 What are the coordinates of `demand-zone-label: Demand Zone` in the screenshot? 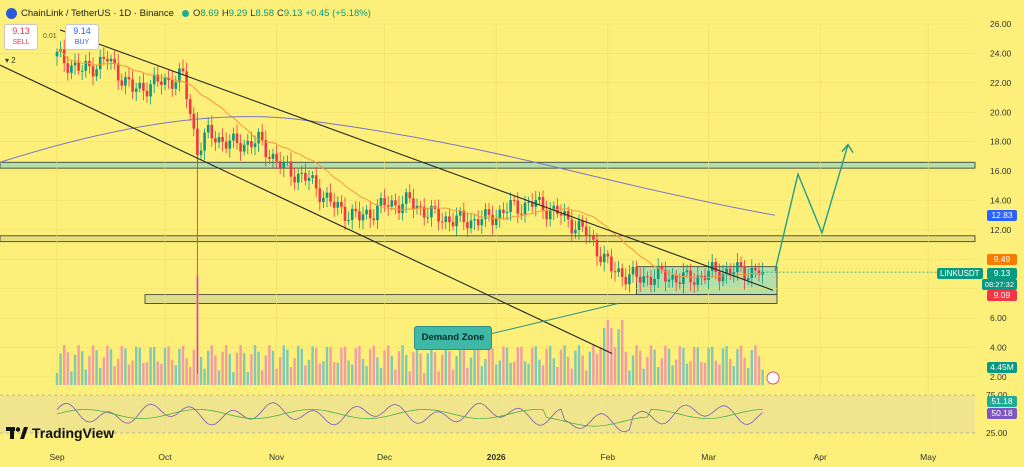 It's located at (453, 338).